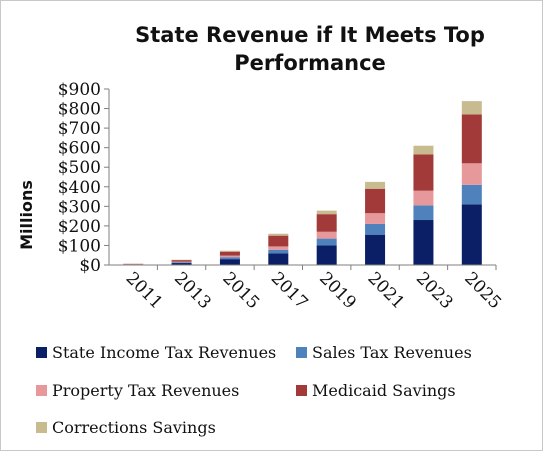  I want to click on chart-title-line-1: State Revenue if It Meets Top, so click(310, 35).